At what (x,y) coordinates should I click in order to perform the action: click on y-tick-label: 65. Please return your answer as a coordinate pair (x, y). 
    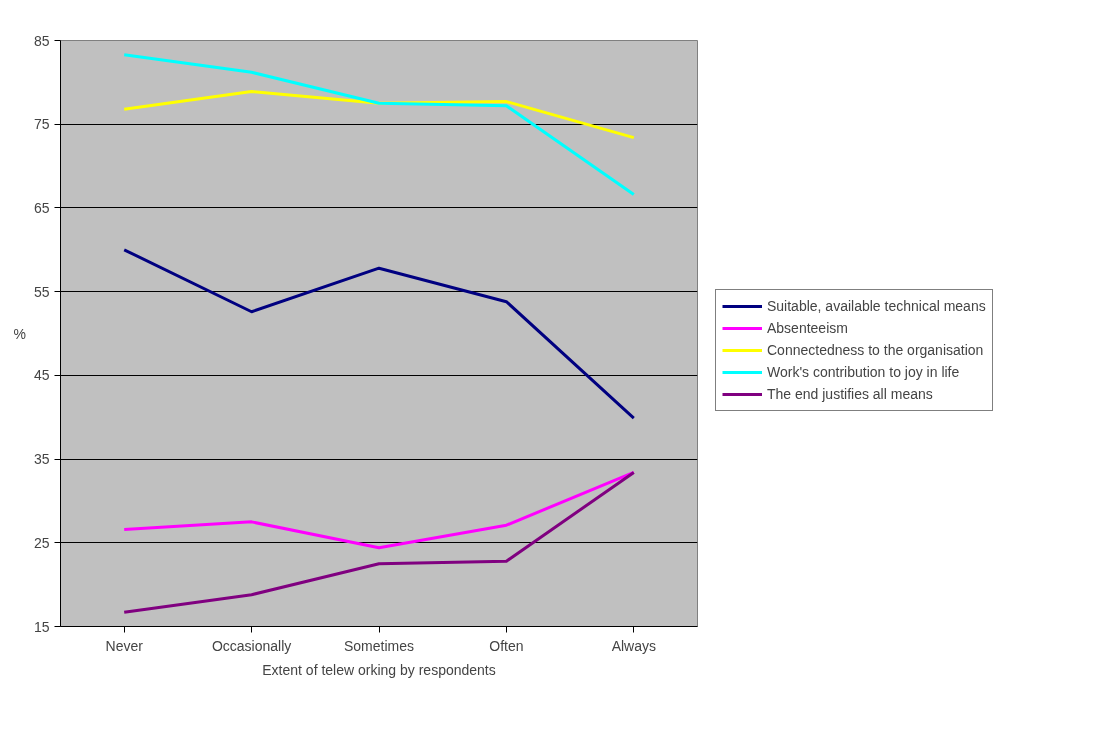
    Looking at the image, I should click on (41, 207).